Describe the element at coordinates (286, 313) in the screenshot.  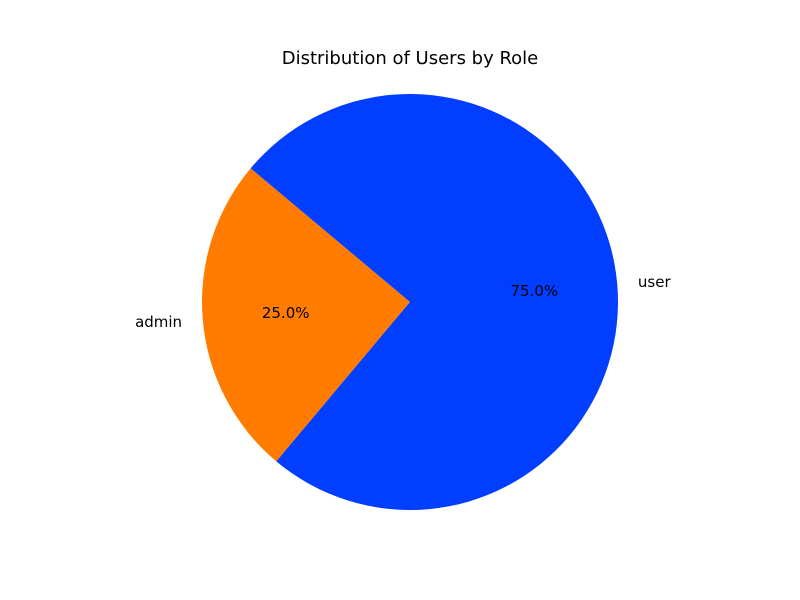
I see `pie-percent-label-admin: 25.0%` at that location.